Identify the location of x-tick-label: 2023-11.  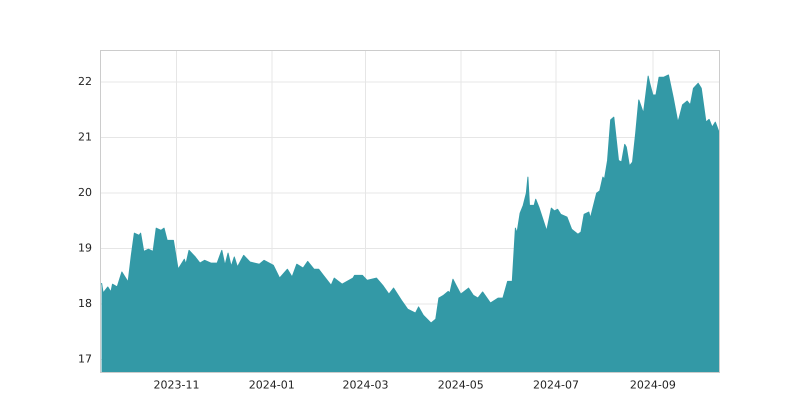
(177, 385).